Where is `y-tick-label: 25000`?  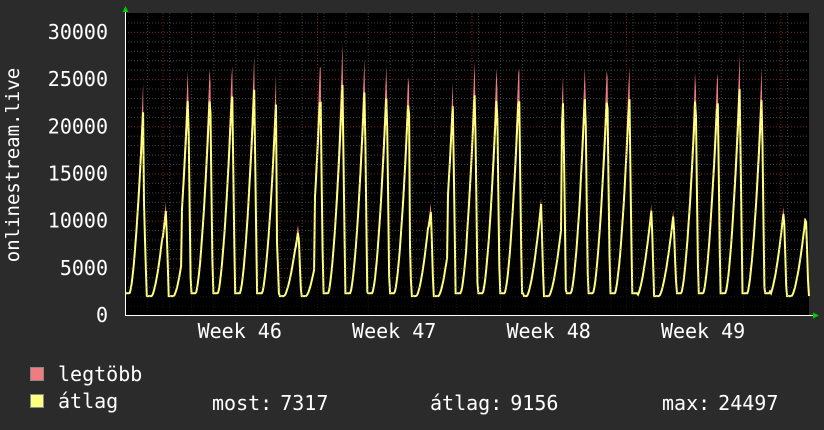
y-tick-label: 25000 is located at coordinates (78, 79).